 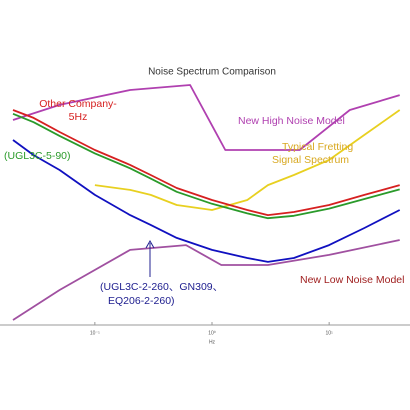 What do you see at coordinates (150, 244) in the screenshot?
I see `annotation-arrow-head` at bounding box center [150, 244].